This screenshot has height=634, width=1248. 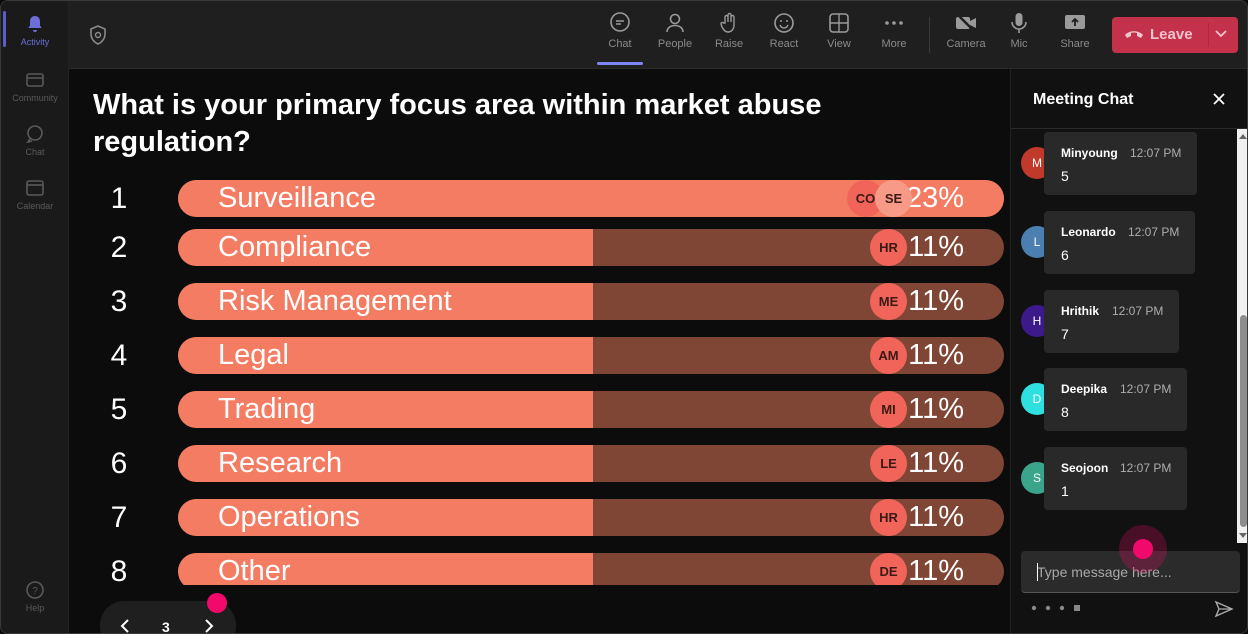 I want to click on toolbar-people-label: People, so click(x=675, y=44).